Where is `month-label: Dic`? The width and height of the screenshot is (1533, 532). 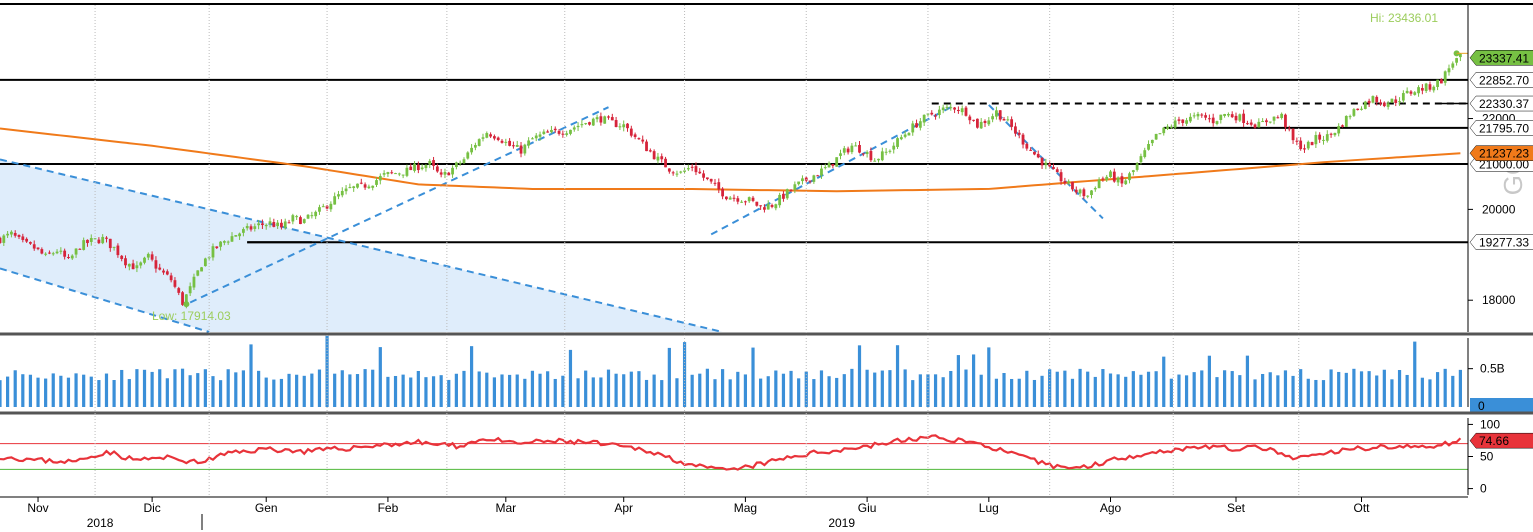 month-label: Dic is located at coordinates (151, 508).